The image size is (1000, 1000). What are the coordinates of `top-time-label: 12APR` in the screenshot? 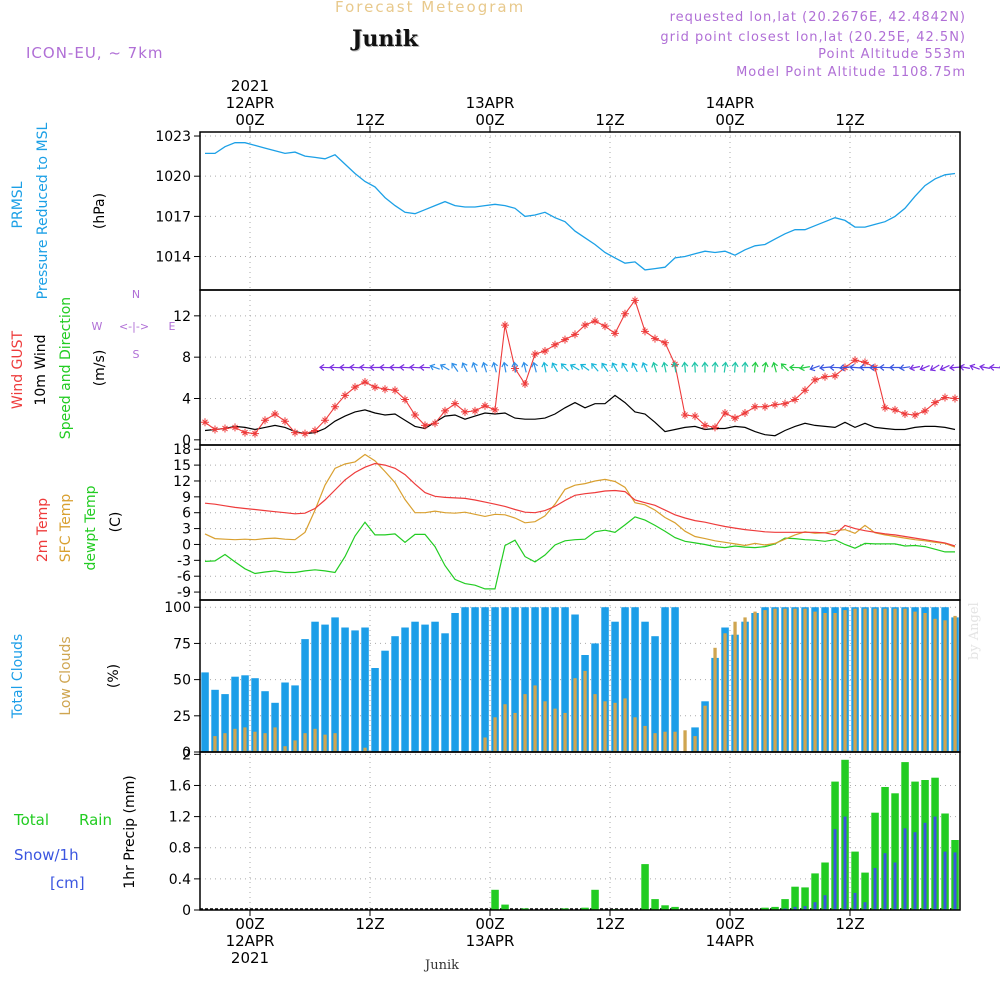 It's located at (250, 103).